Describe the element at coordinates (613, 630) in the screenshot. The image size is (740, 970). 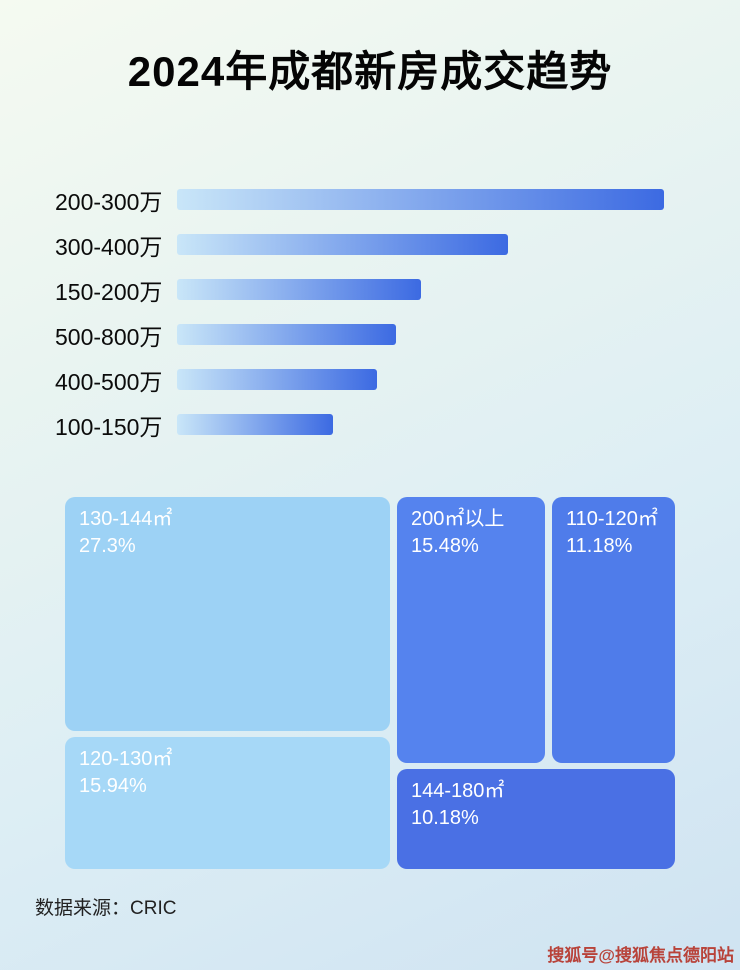
I see `treemap-block-110-120: 110-120㎡ 11.18%` at that location.